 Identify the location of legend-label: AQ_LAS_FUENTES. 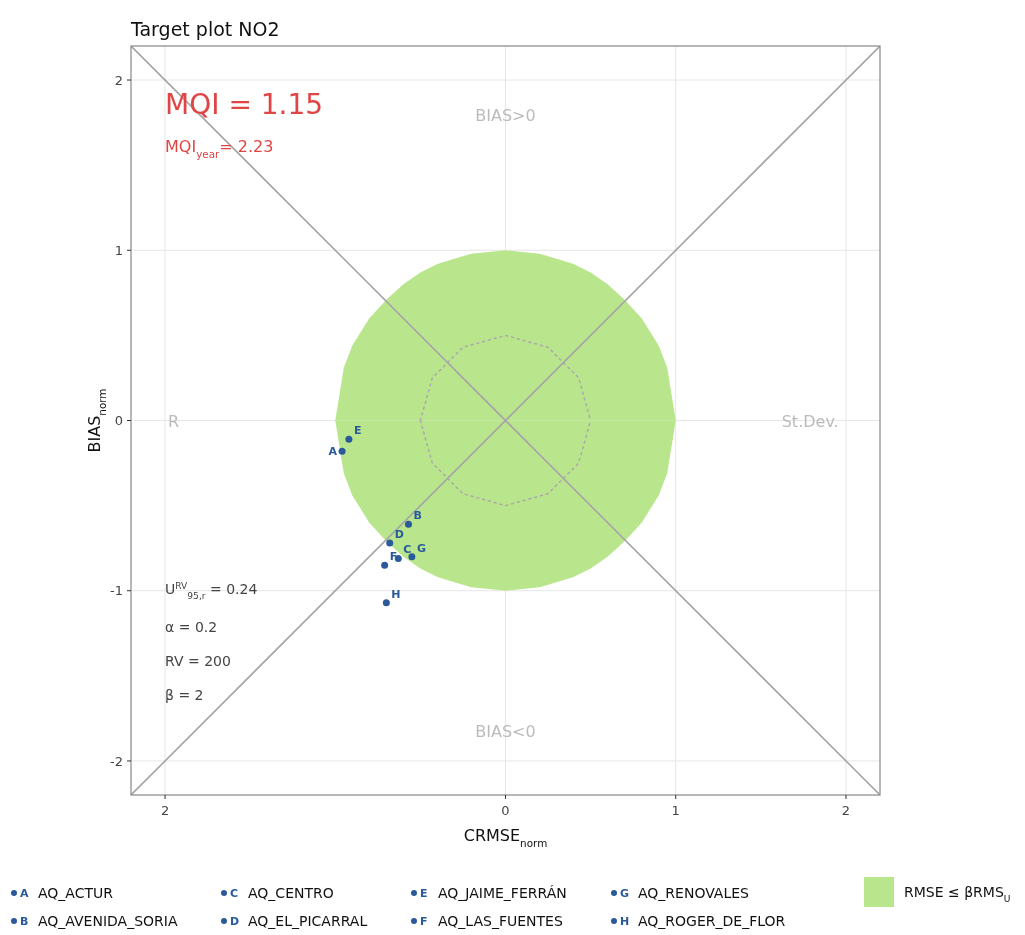
(500, 920).